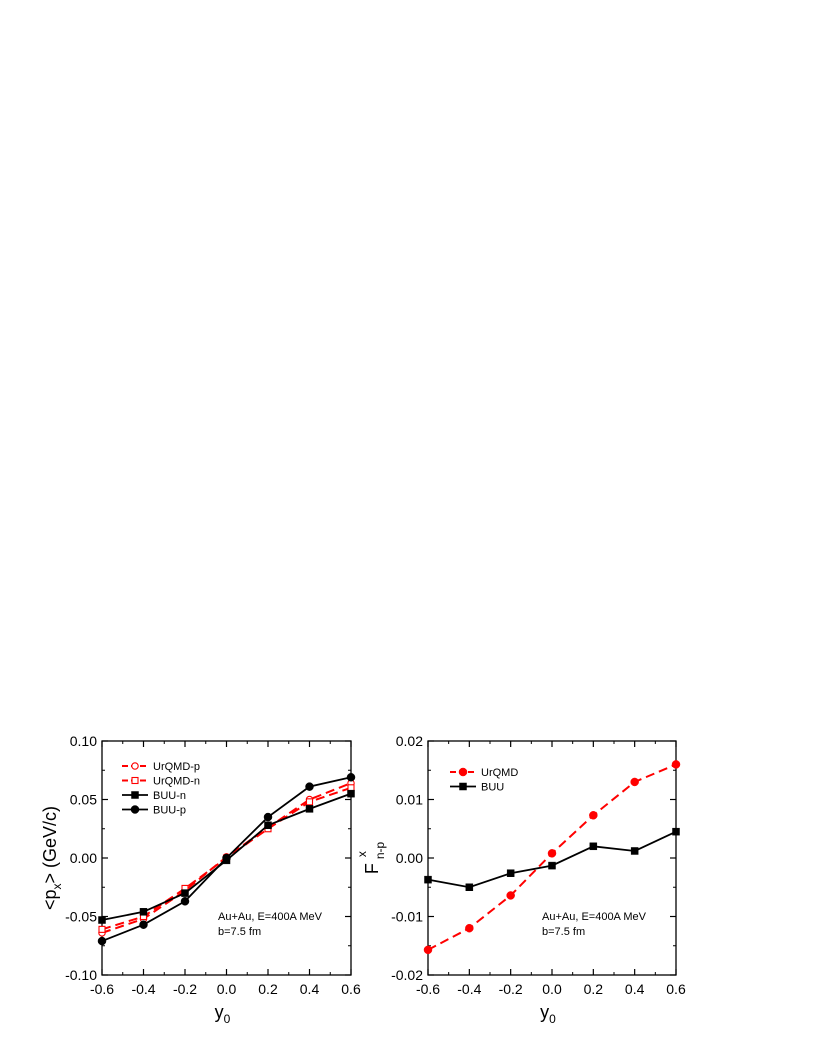 The image size is (822, 1064). What do you see at coordinates (83, 800) in the screenshot?
I see `y-tick-label: 0.05` at bounding box center [83, 800].